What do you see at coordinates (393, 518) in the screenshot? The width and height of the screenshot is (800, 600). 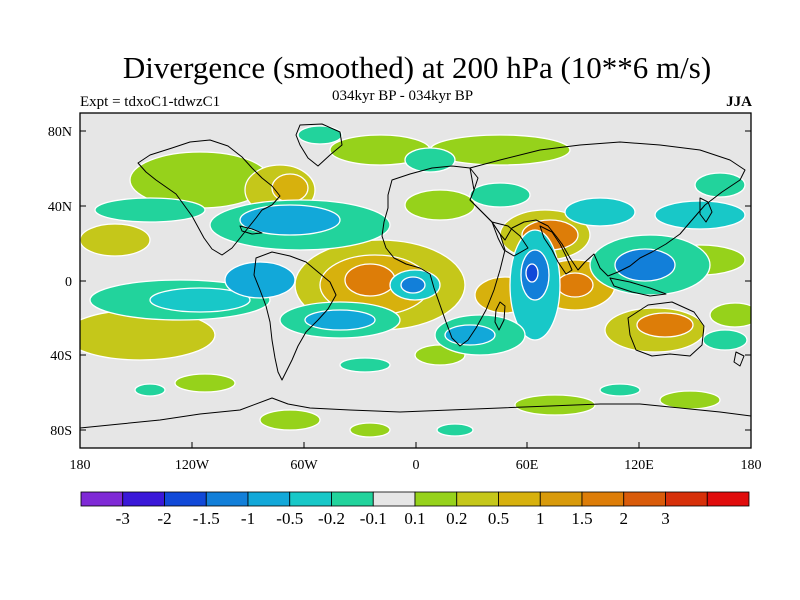 I see `colorbar-labels: -3 -2 -1.5 -1 -0.5 -0.2 -0.1 0.1 0.2 0.5 1 1.5 2 3` at bounding box center [393, 518].